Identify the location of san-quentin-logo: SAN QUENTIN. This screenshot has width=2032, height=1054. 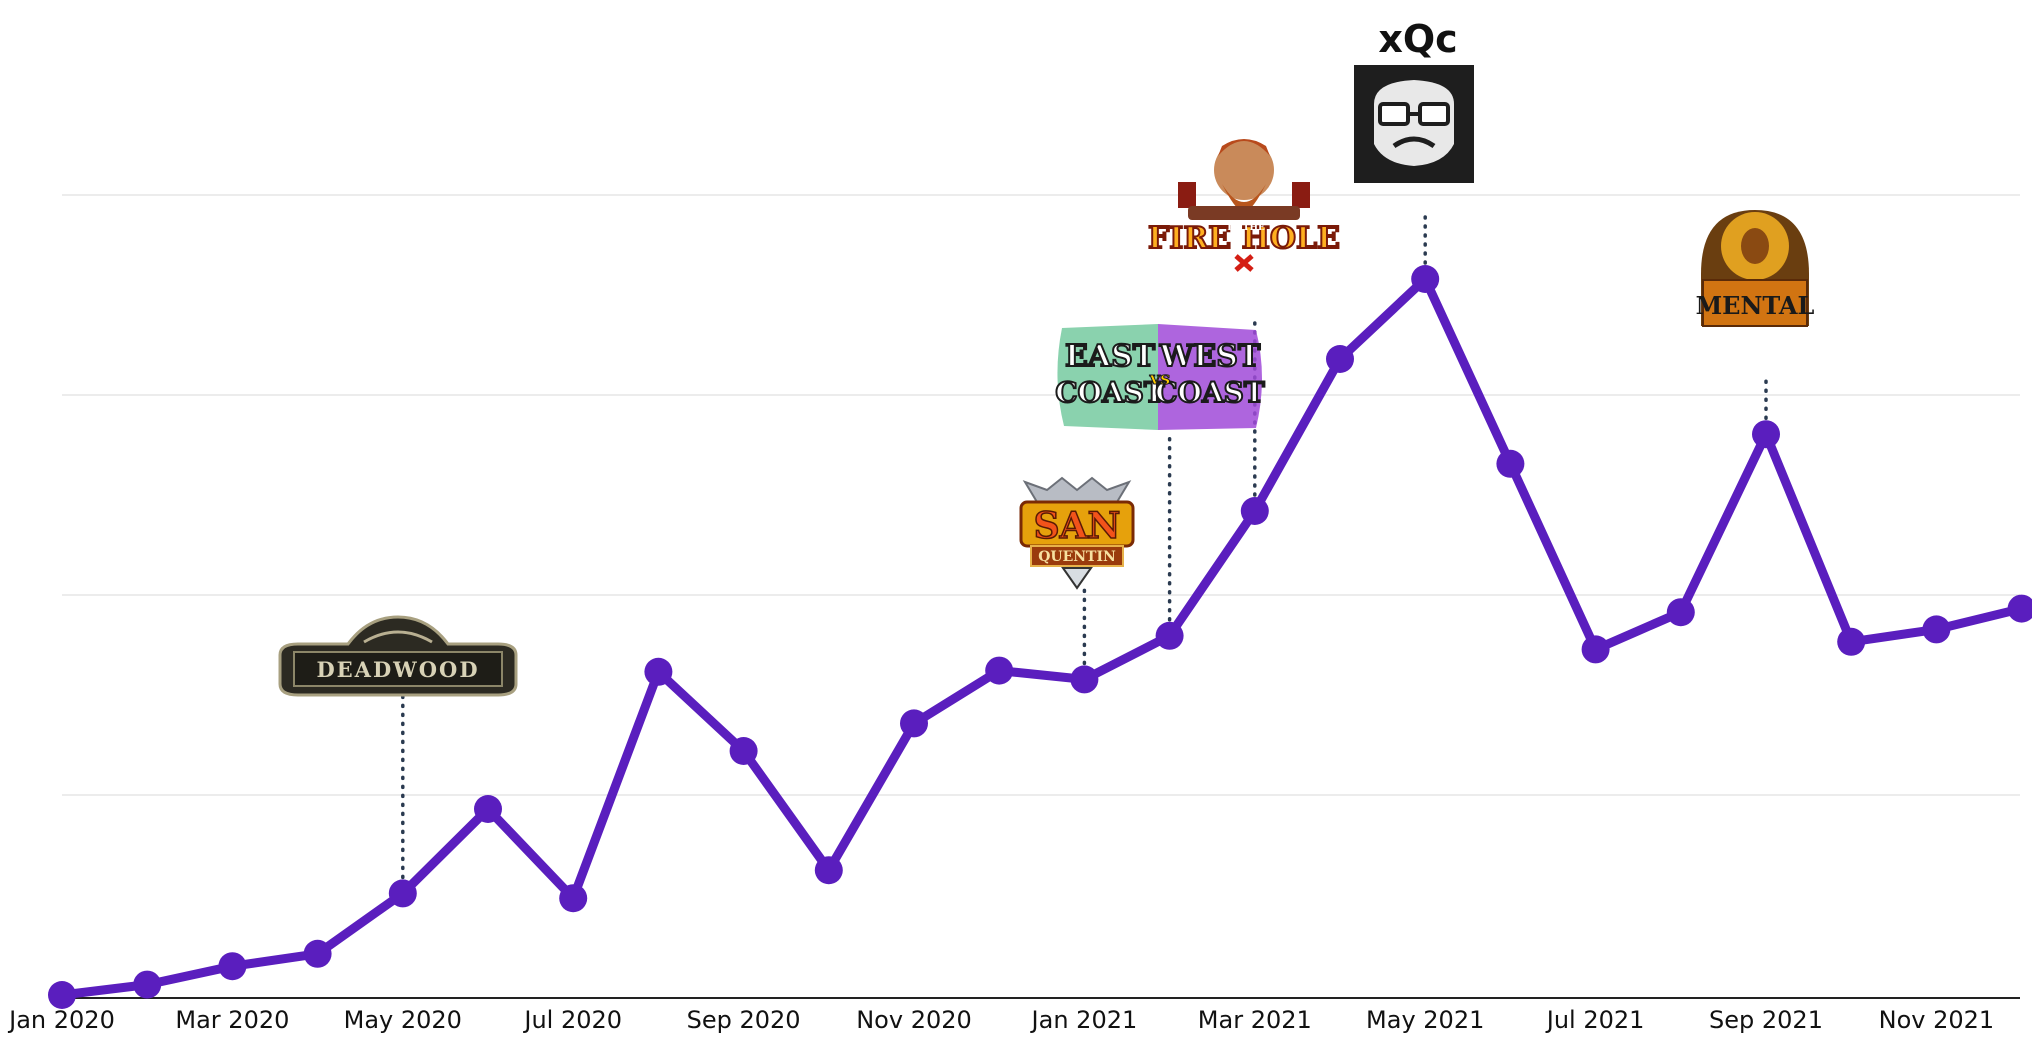
(1077, 533).